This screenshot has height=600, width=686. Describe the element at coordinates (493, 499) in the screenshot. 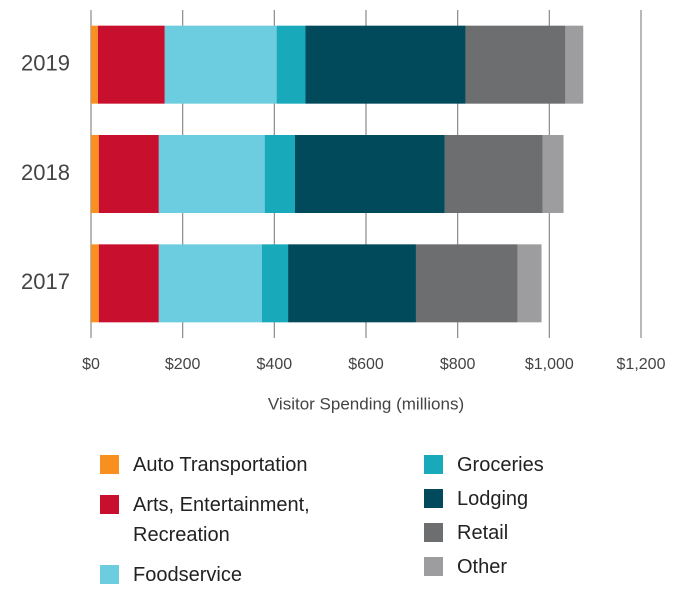

I see `legend-label: Lodging` at that location.